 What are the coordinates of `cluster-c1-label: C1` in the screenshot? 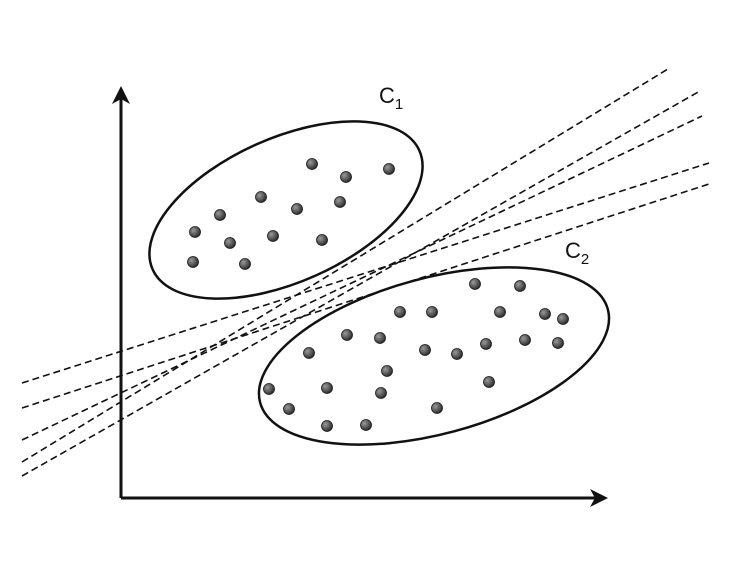 It's located at (391, 98).